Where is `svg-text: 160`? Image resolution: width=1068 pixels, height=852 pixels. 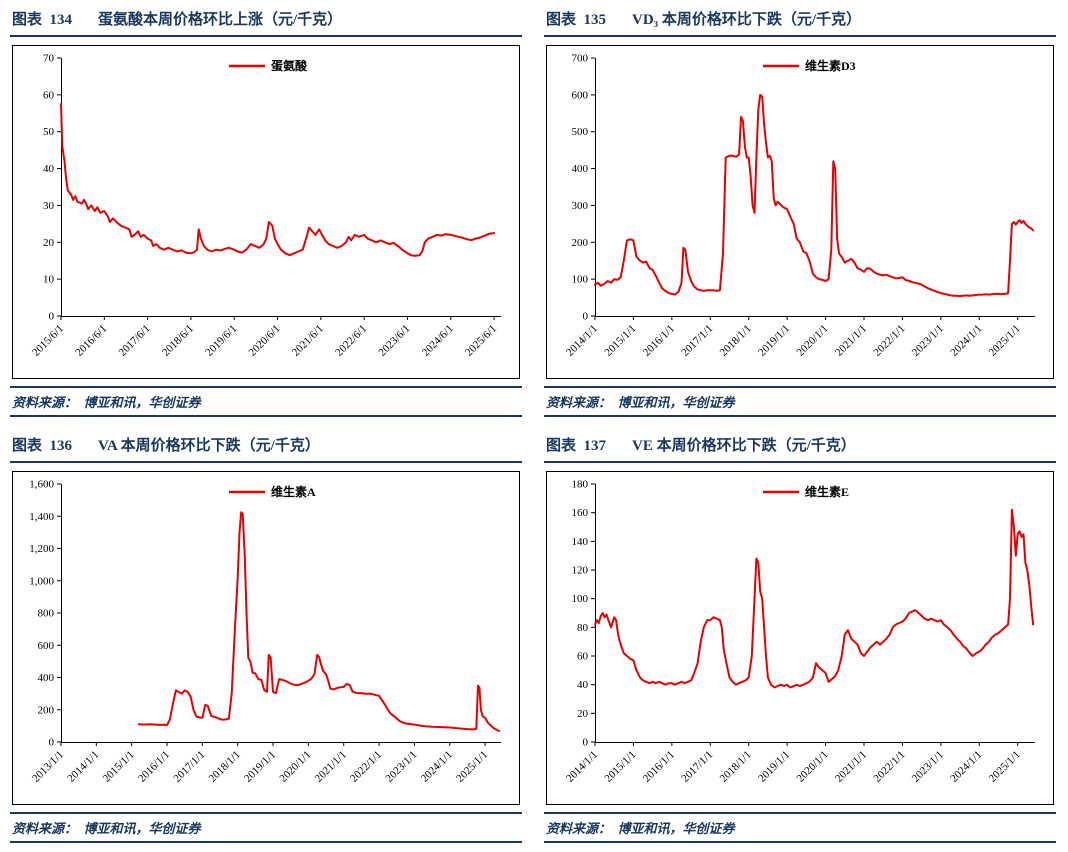 svg-text: 160 is located at coordinates (580, 513).